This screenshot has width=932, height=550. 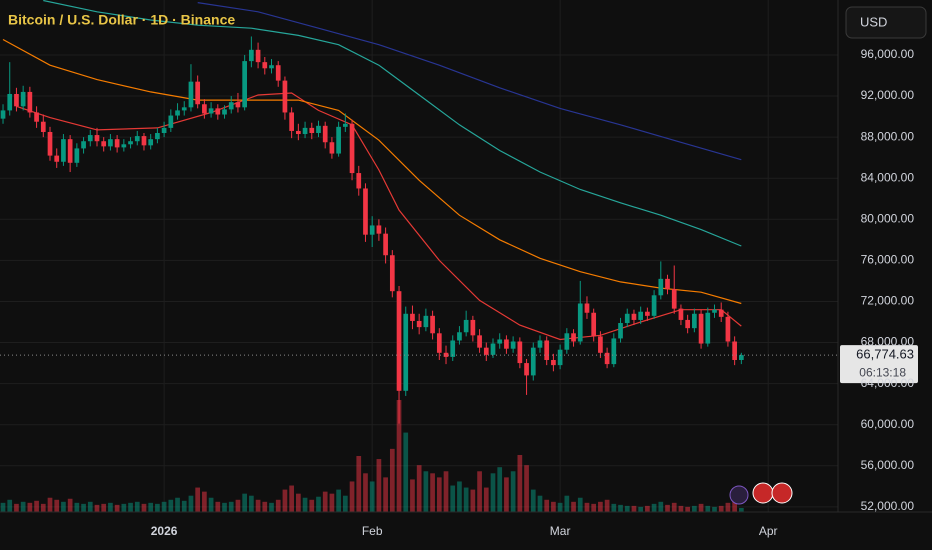 What do you see at coordinates (372, 531) in the screenshot?
I see `x-tick-label: Feb` at bounding box center [372, 531].